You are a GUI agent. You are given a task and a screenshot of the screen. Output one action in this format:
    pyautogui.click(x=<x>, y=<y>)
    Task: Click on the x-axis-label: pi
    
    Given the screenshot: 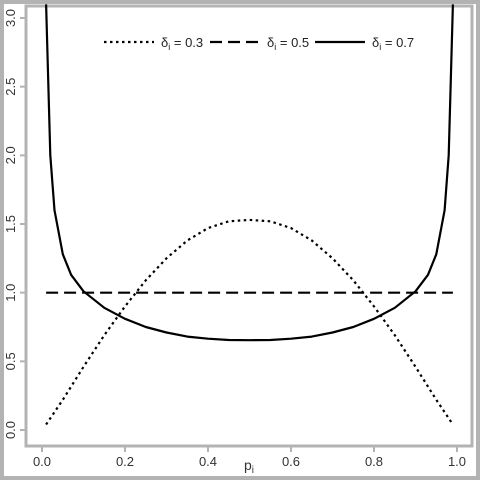 What is the action you would take?
    pyautogui.click(x=249, y=466)
    